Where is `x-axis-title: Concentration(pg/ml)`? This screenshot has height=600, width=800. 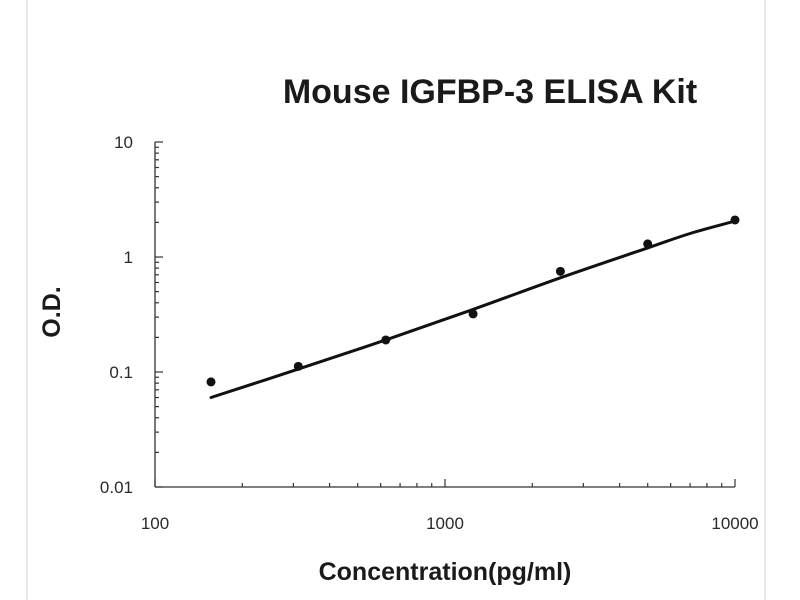
x-axis-title: Concentration(pg/ml) is located at coordinates (445, 572).